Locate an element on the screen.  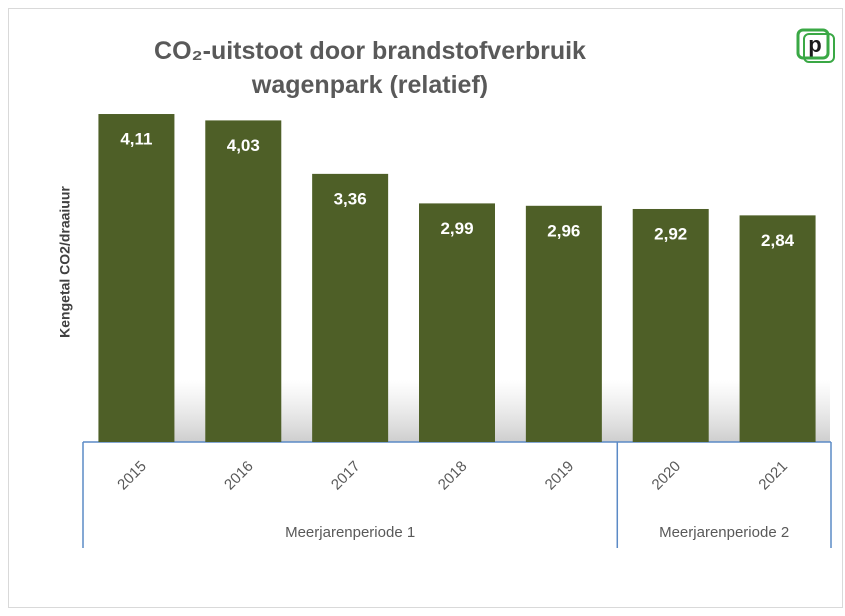
x-tick-label: 2016 is located at coordinates (239, 476).